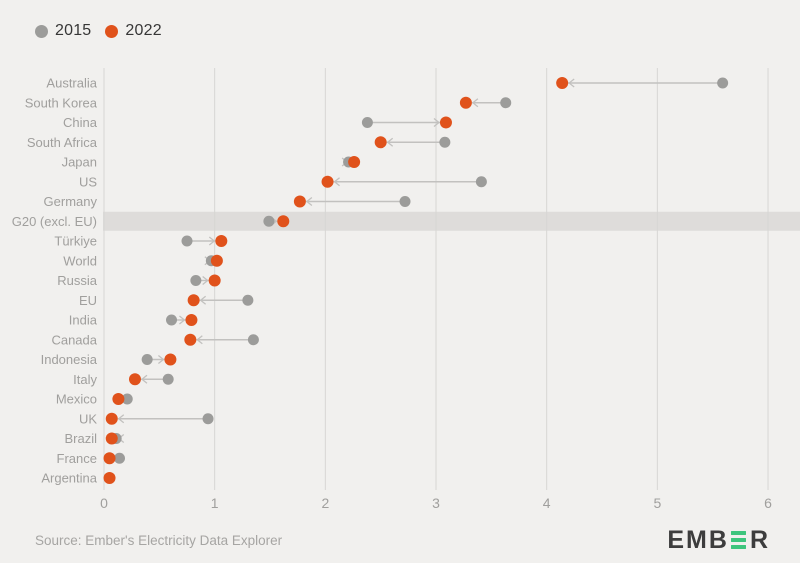  Describe the element at coordinates (88, 300) in the screenshot. I see `row-label: EU` at that location.